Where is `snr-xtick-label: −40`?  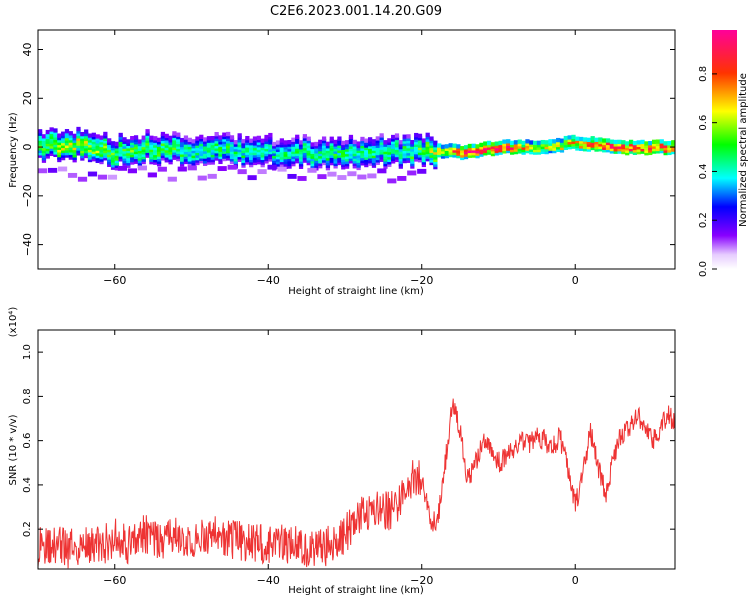
snr-xtick-label: −40 is located at coordinates (268, 580).